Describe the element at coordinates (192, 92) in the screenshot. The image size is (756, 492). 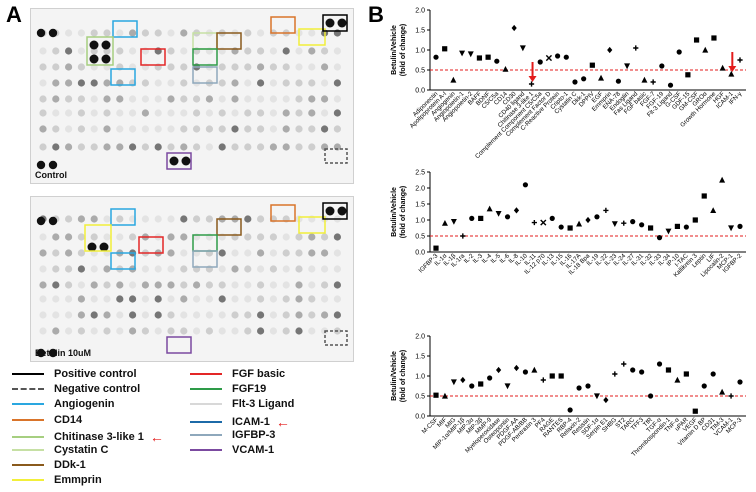
I see `membrane-control-spots` at that location.